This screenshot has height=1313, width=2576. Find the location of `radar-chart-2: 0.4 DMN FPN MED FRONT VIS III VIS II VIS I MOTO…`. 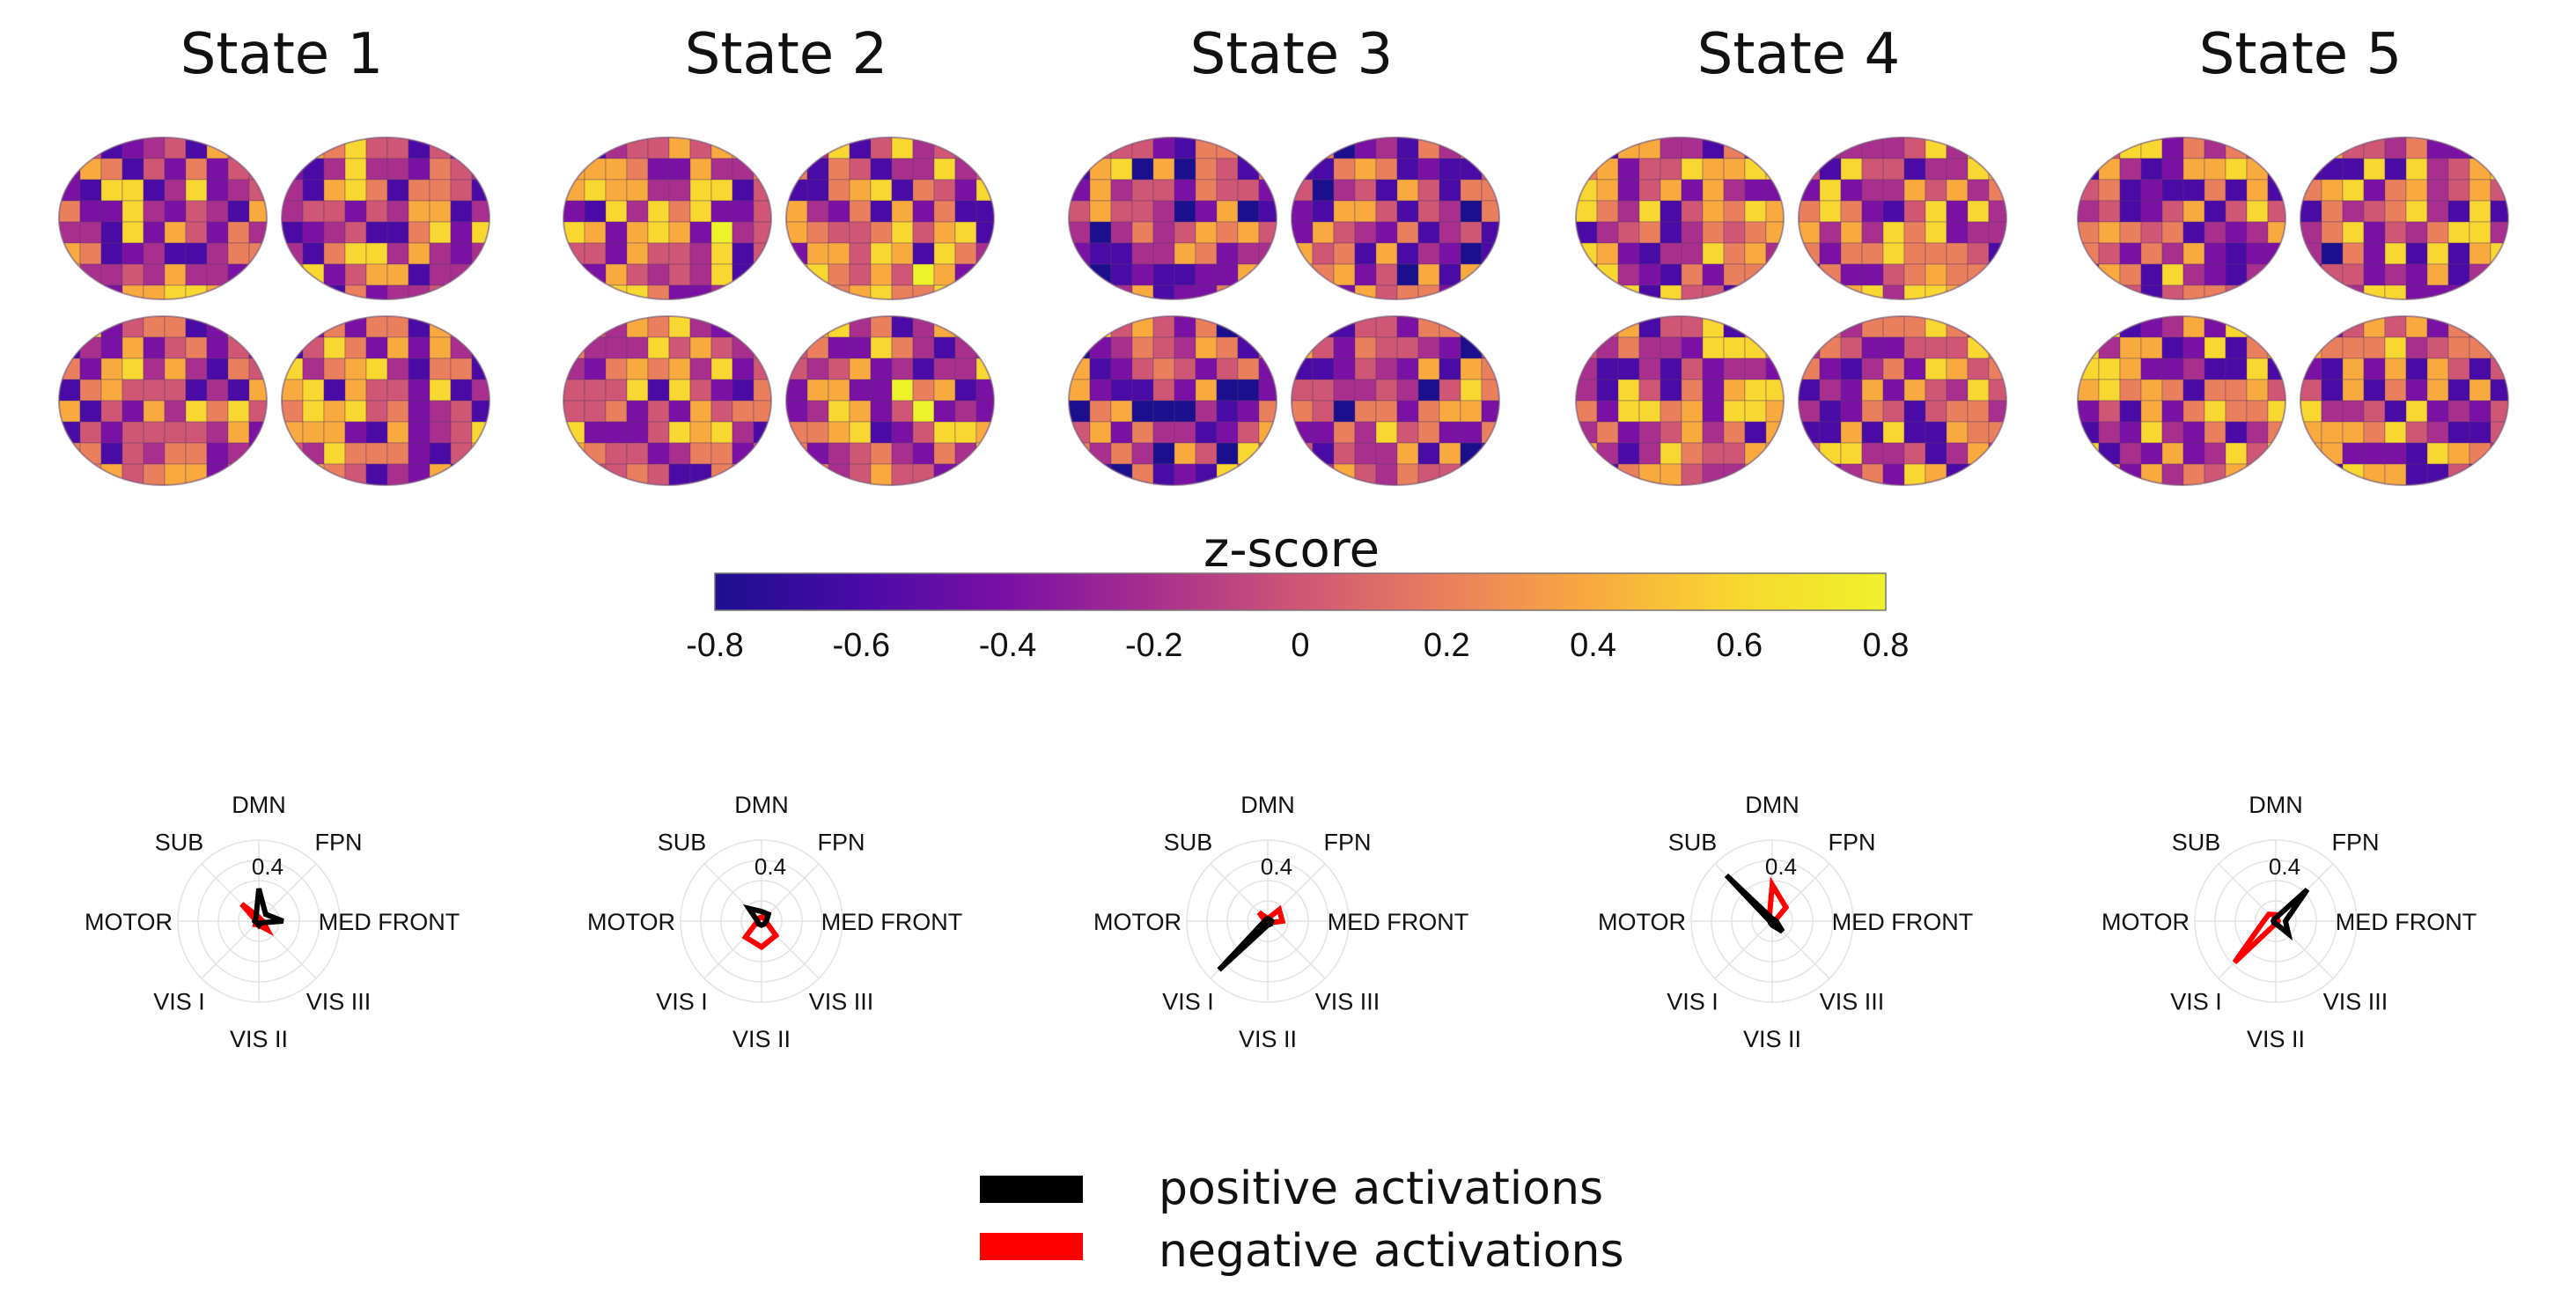

radar-chart-2: 0.4 DMN FPN MED FRONT VIS III VIS II VIS I MOTO… is located at coordinates (775, 922).